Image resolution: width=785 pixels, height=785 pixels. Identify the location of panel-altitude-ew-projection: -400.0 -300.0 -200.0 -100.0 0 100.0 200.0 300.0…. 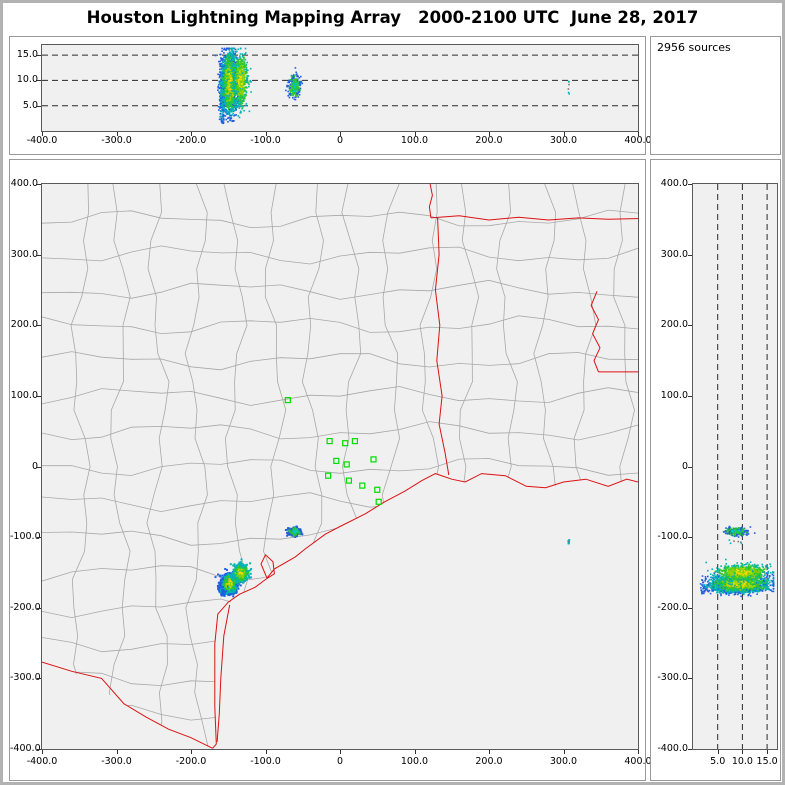
(330, 95).